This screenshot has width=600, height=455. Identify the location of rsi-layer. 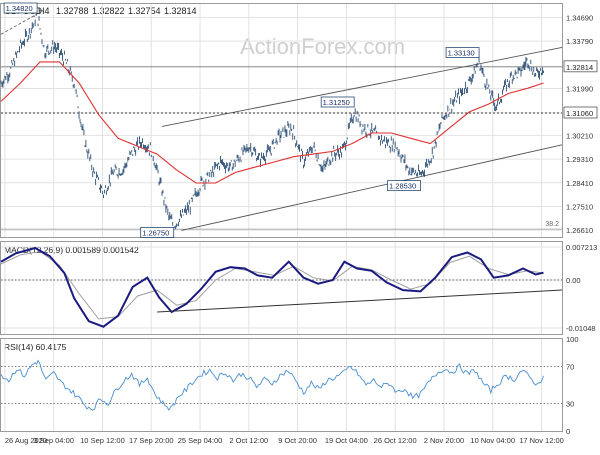
(281, 385).